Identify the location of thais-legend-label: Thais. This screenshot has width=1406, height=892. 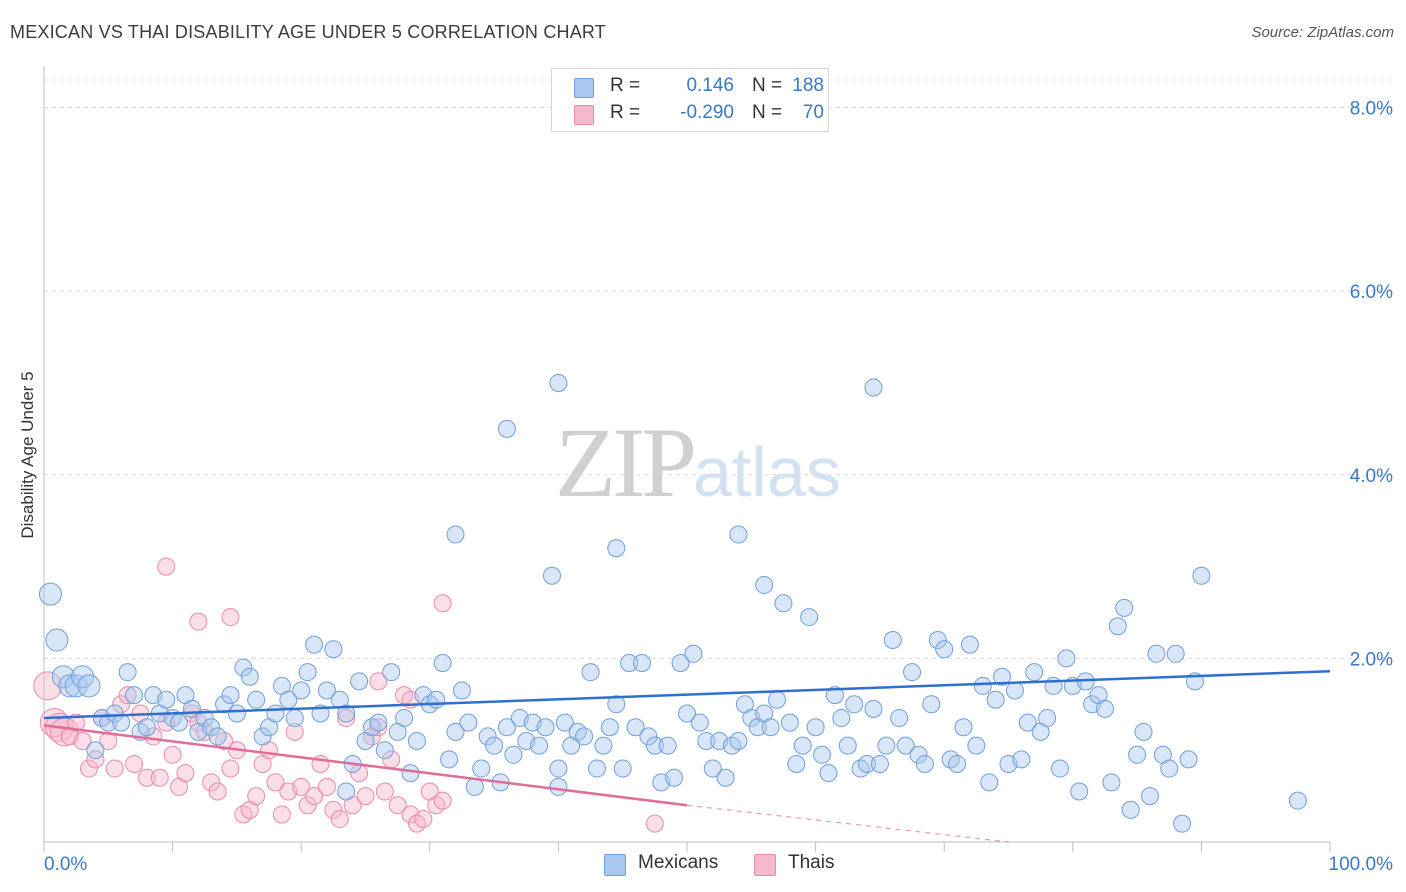
(811, 862).